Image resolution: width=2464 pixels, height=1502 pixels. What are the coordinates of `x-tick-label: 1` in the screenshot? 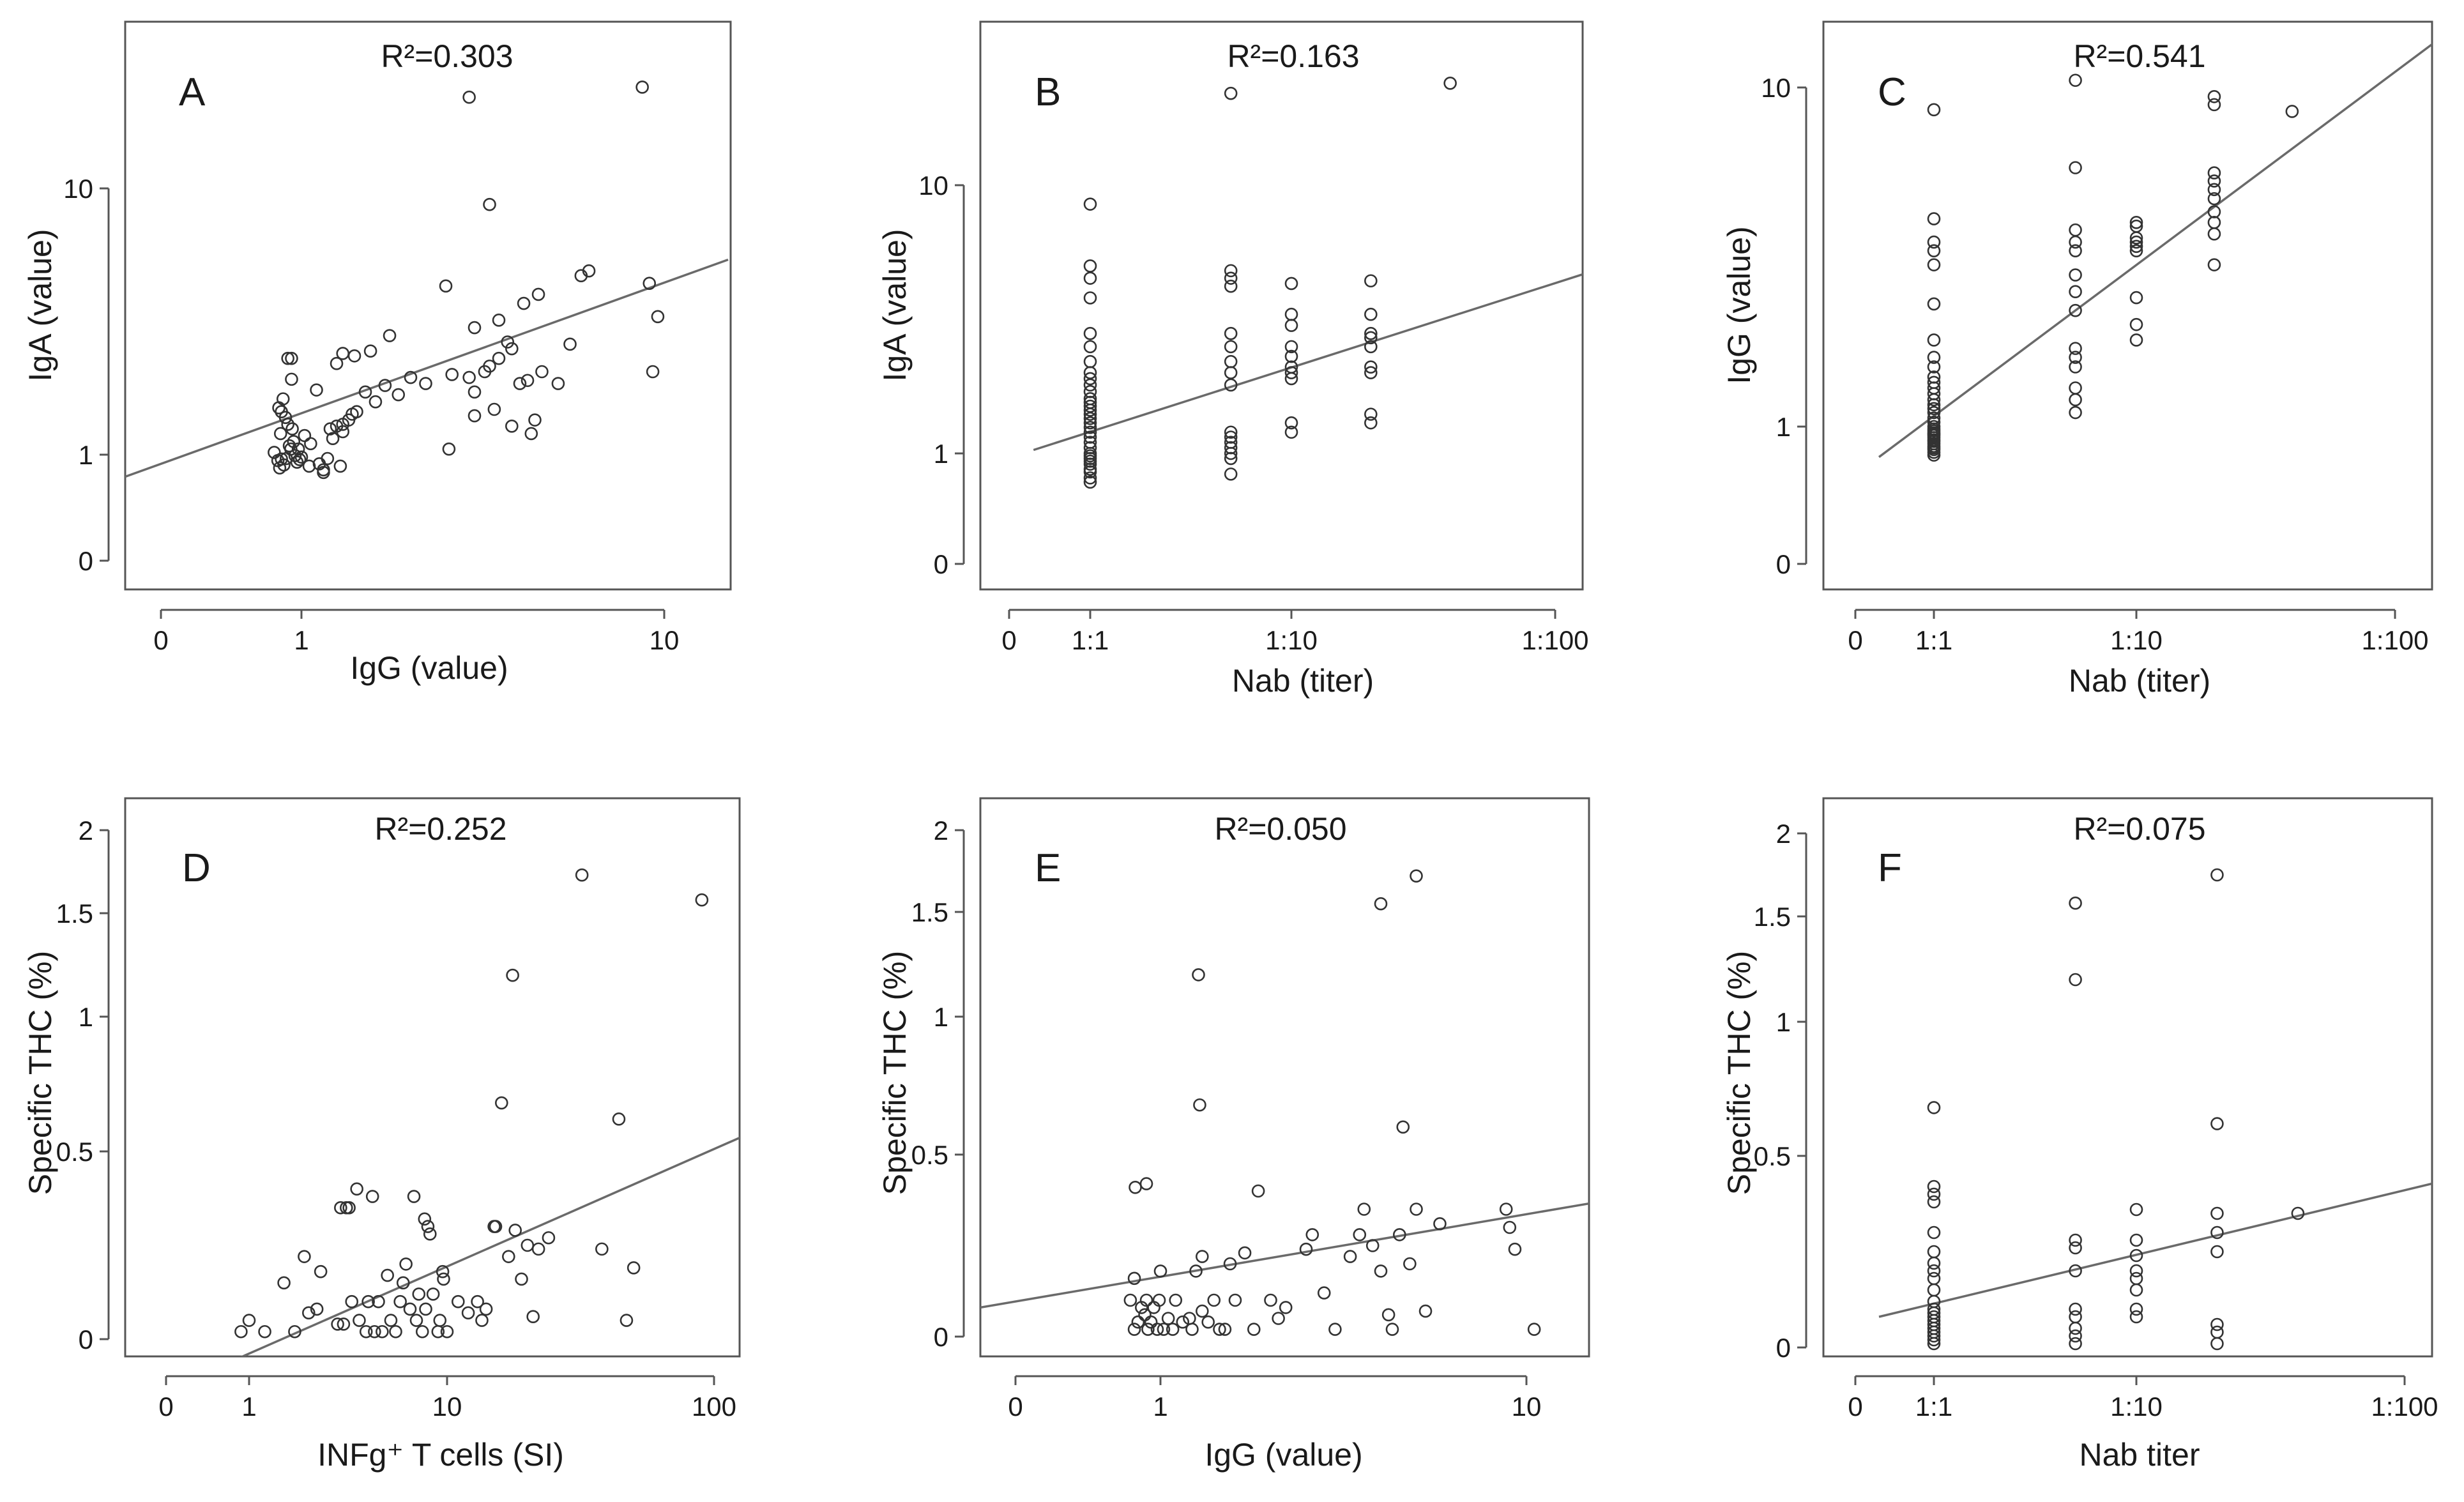 It's located at (1160, 1407).